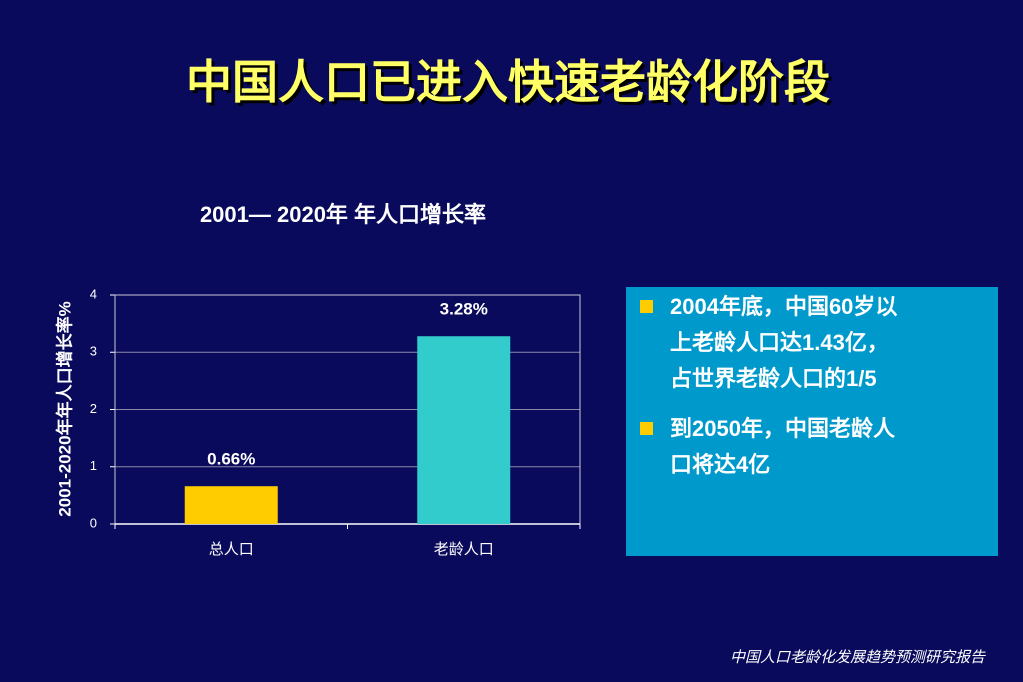 The width and height of the screenshot is (1023, 682). I want to click on y-tick-label: 2, so click(93, 408).